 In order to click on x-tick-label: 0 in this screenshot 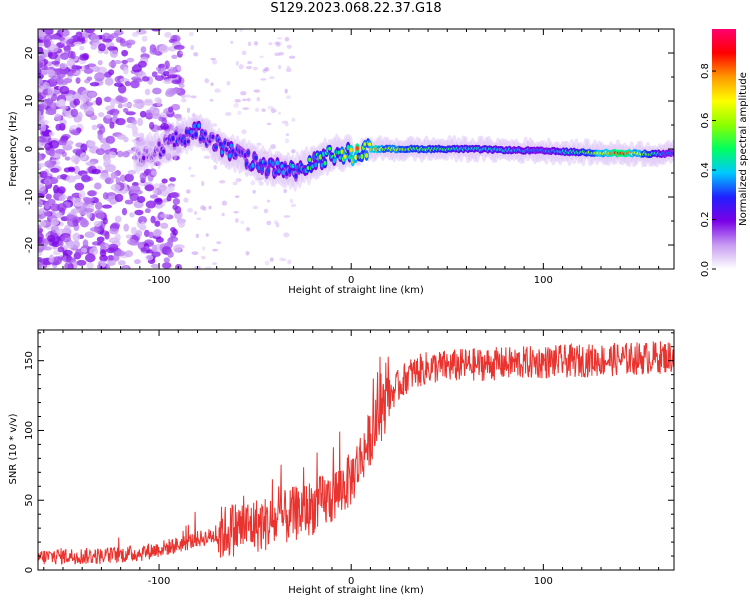, I will do `click(351, 581)`.